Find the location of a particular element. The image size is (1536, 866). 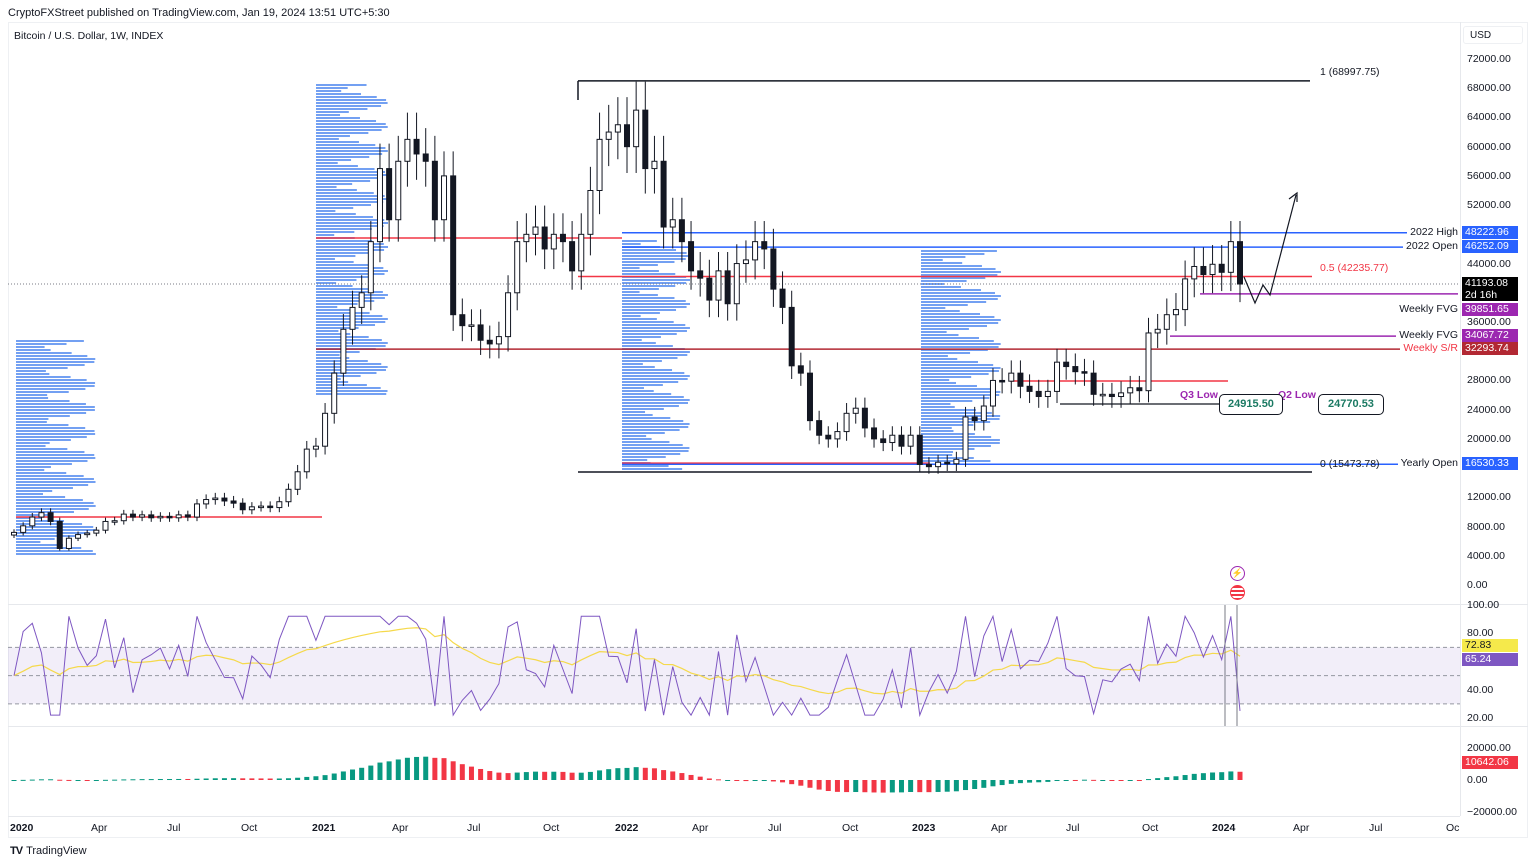

price-tick: 60000.00 is located at coordinates (1489, 146).